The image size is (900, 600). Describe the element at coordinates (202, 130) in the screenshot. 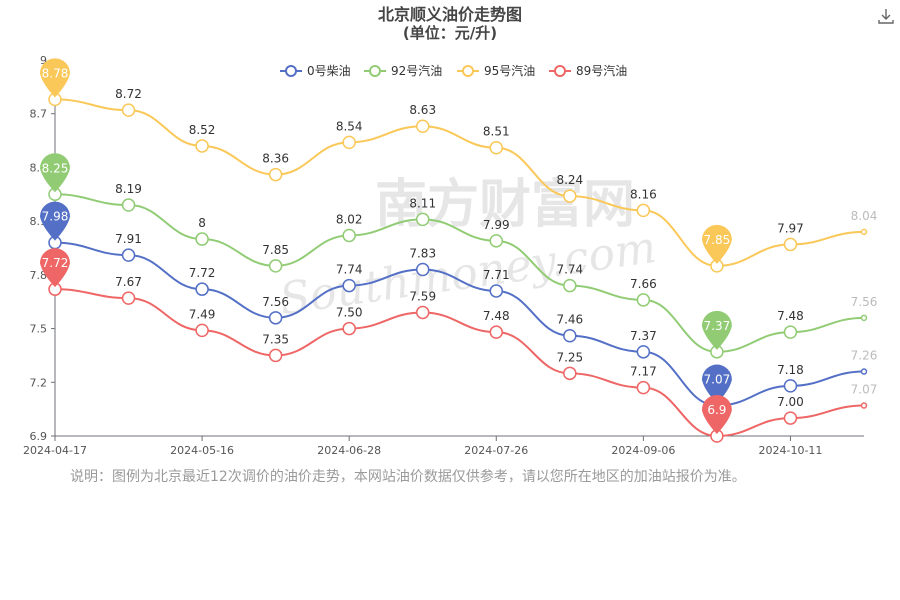

I see `data-label: 8.52` at that location.